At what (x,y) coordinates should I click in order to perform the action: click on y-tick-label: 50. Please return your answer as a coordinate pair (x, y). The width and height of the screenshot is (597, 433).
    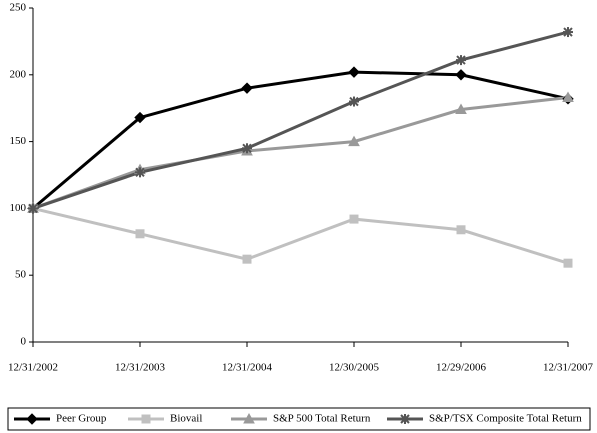
    Looking at the image, I should click on (21, 275).